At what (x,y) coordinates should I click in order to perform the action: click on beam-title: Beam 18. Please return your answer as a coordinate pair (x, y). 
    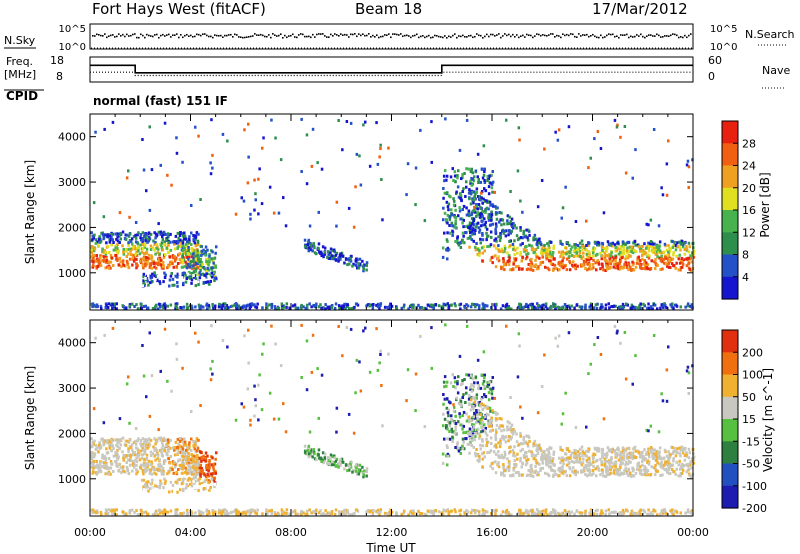
    Looking at the image, I should click on (388, 9).